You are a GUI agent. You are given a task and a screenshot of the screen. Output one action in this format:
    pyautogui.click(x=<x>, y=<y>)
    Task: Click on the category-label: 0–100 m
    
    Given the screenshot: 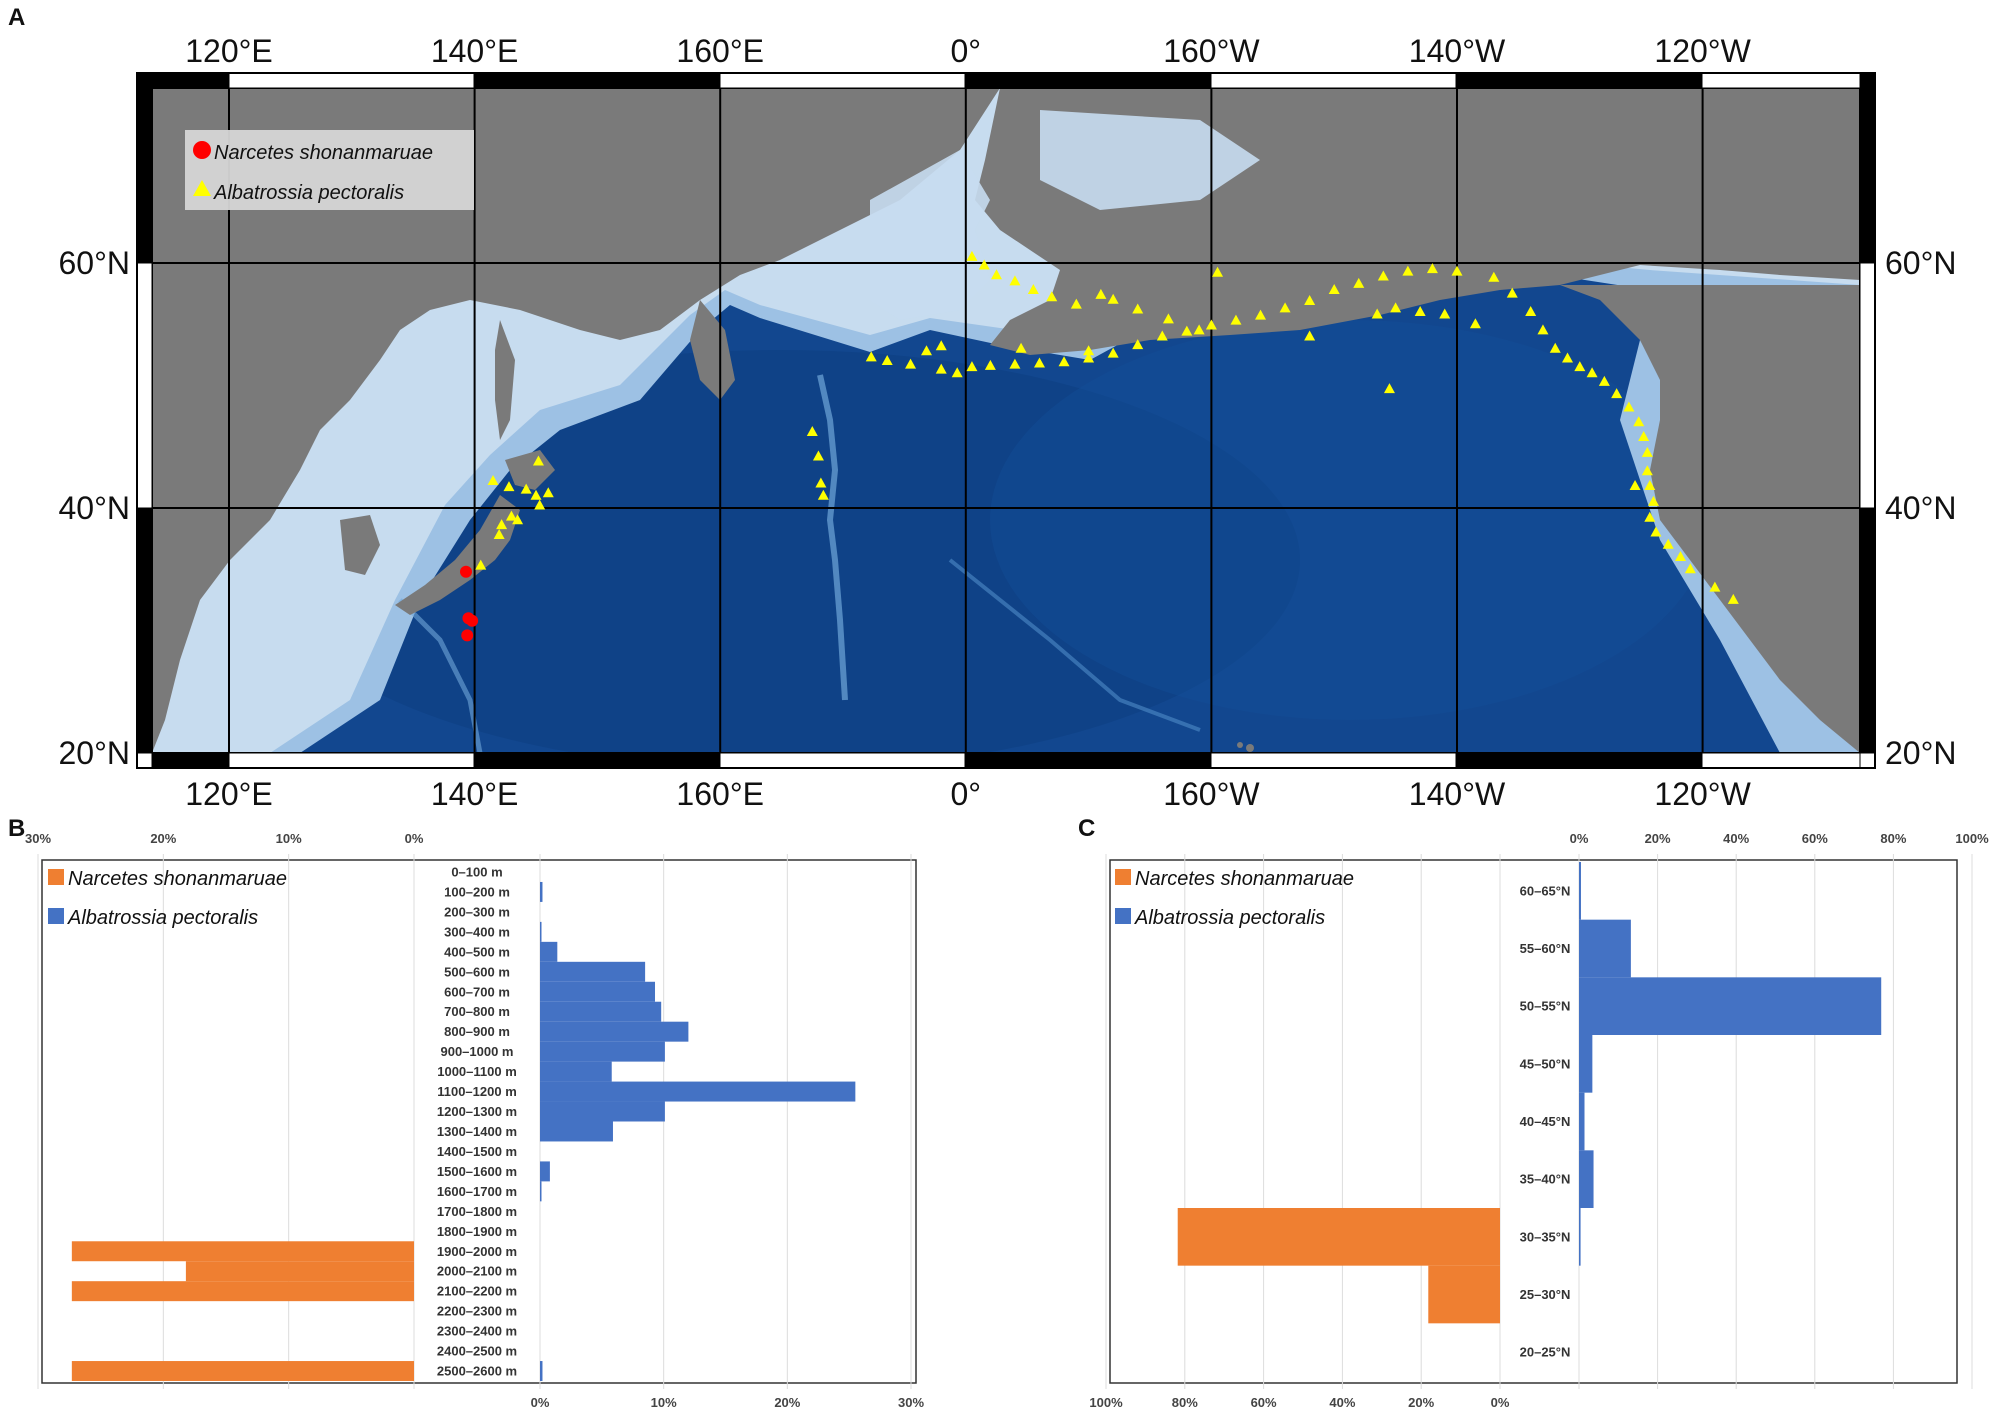 What is the action you would take?
    pyautogui.click(x=476, y=871)
    